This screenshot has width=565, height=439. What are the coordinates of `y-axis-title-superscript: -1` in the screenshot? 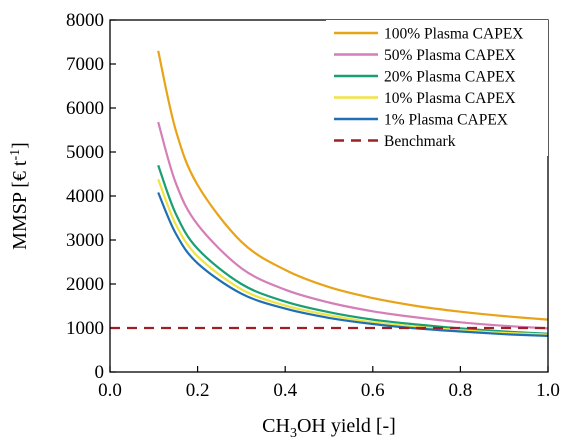 It's located at (15, 155).